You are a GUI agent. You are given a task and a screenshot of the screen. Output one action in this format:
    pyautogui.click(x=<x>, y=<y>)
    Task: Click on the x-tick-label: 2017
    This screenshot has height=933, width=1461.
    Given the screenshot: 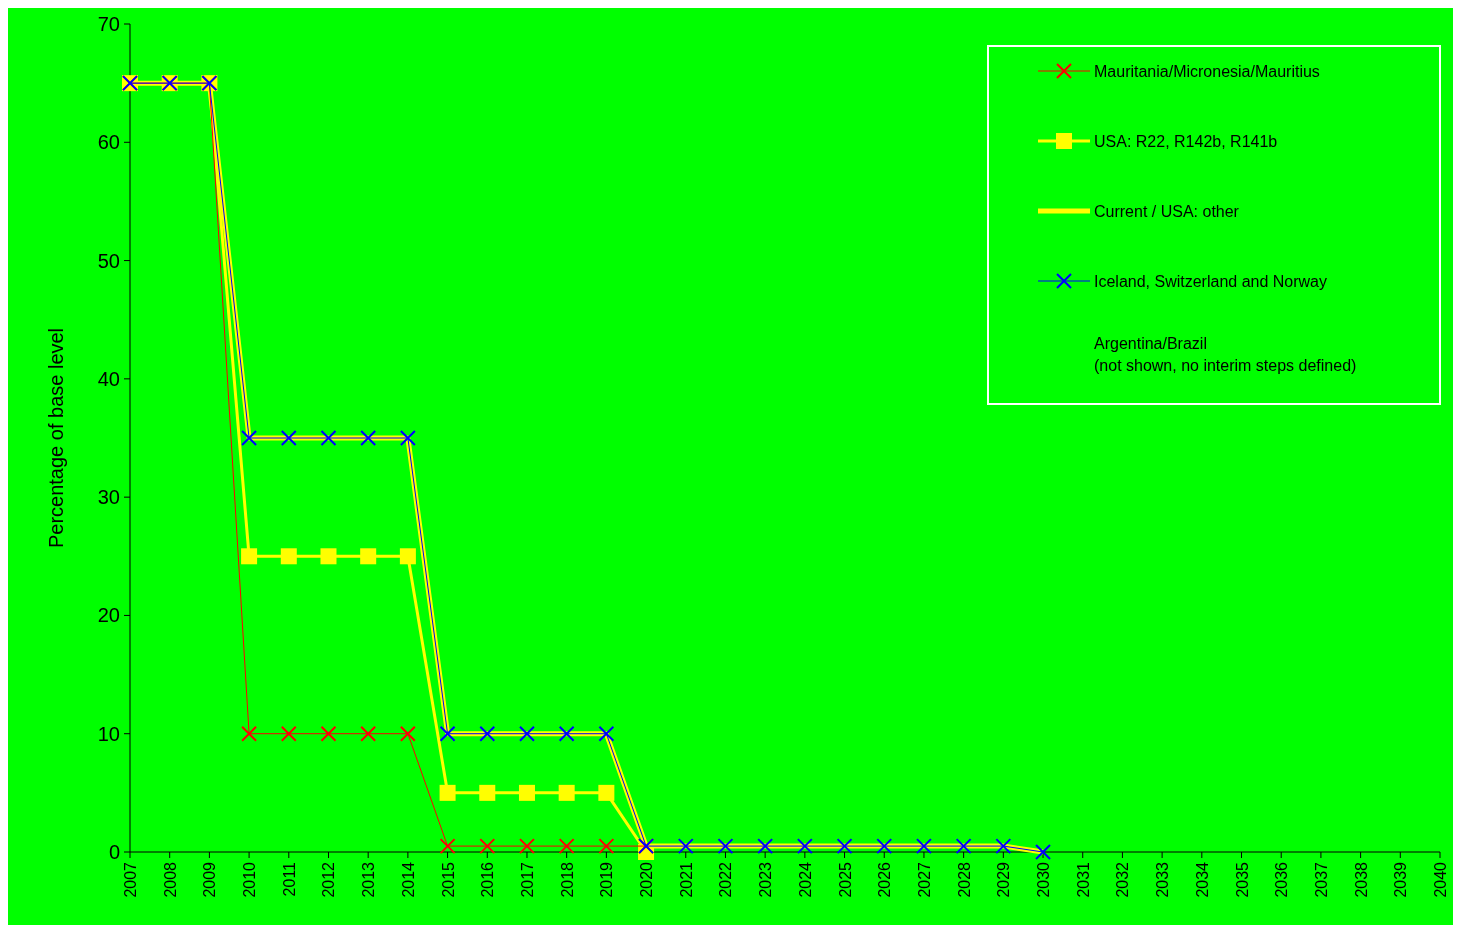 What is the action you would take?
    pyautogui.click(x=527, y=879)
    